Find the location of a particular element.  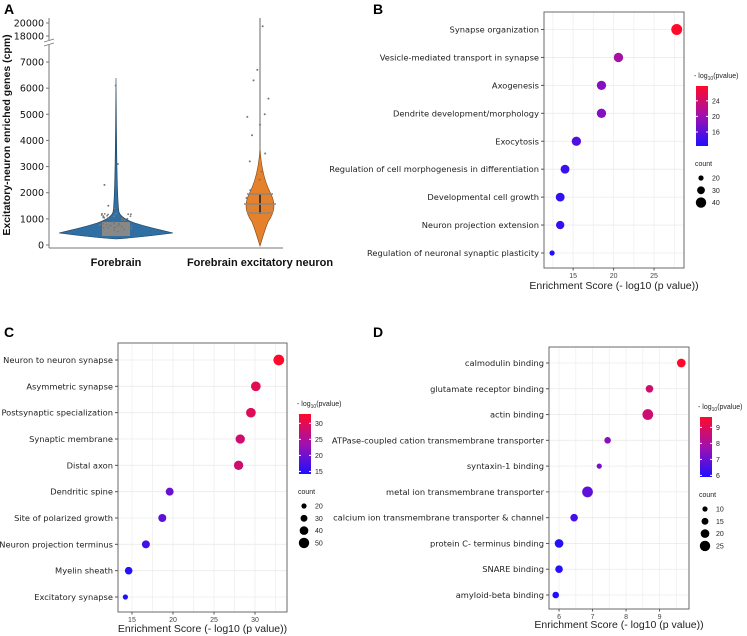

color-bar-label: 9 is located at coordinates (718, 428).